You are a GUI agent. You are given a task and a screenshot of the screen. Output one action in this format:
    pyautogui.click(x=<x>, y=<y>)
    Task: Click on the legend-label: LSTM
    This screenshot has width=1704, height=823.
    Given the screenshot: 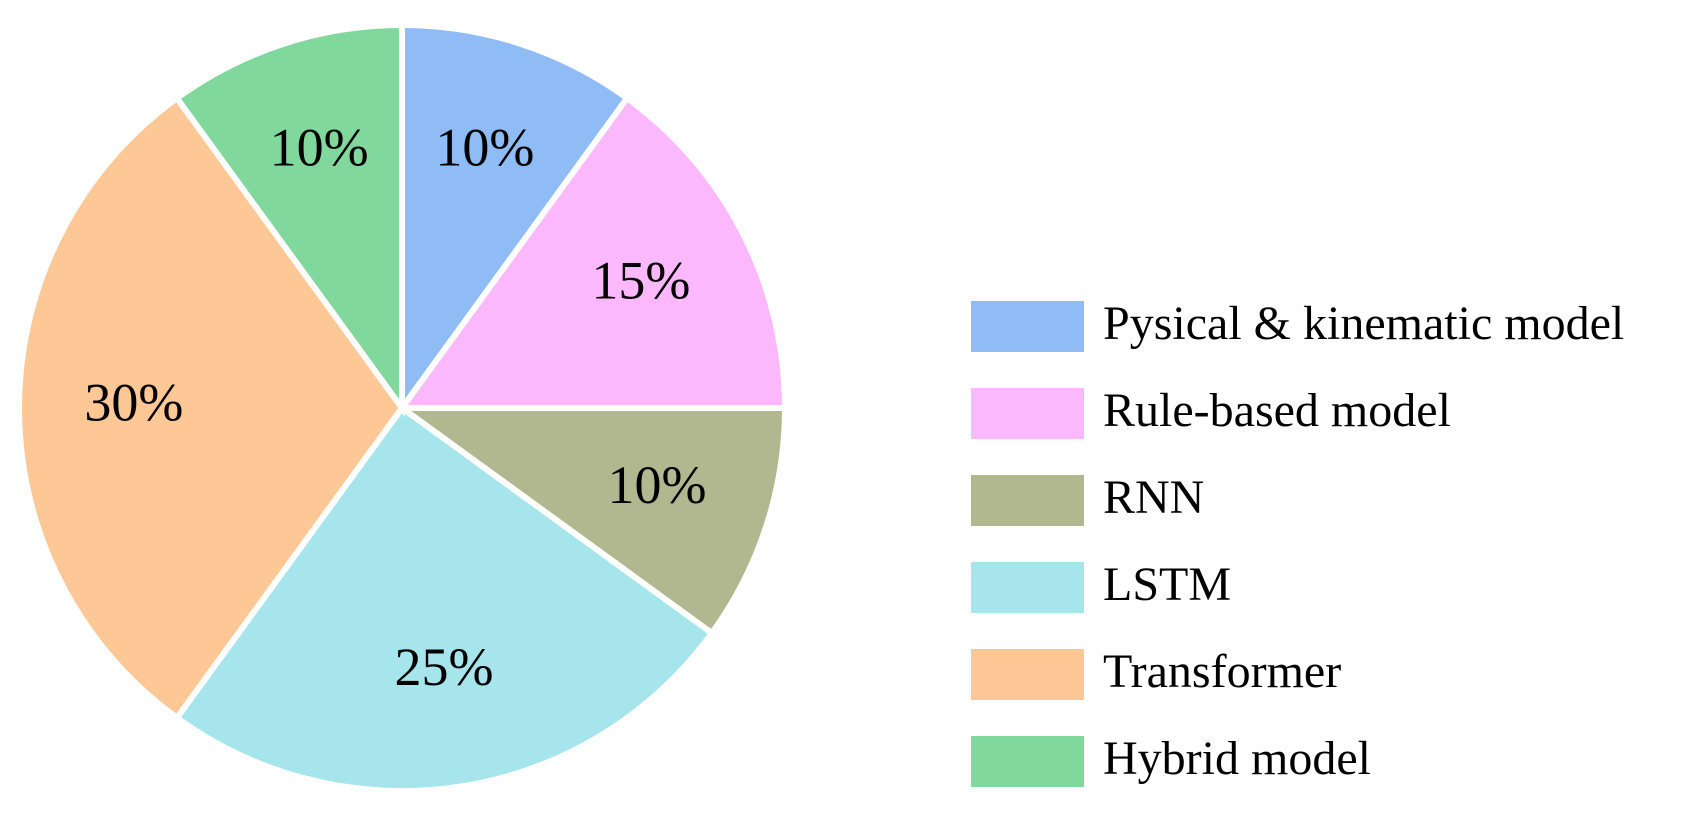 What is the action you would take?
    pyautogui.click(x=1167, y=584)
    